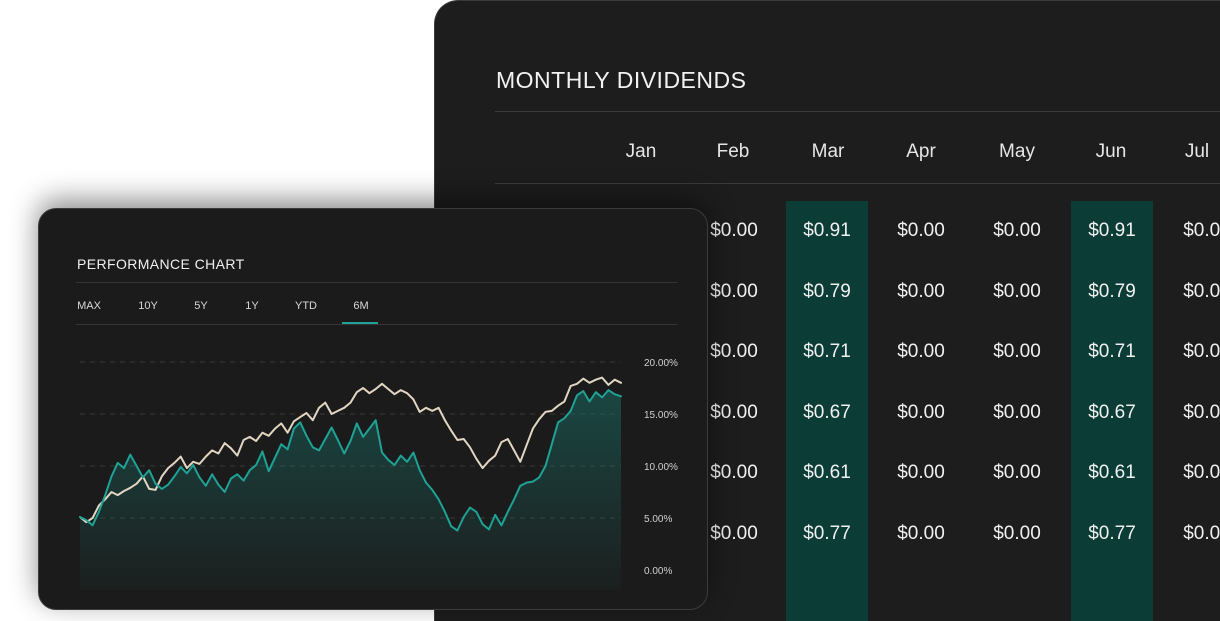 The image size is (1220, 621). Describe the element at coordinates (361, 306) in the screenshot. I see `range-tab-6m: 6M` at that location.